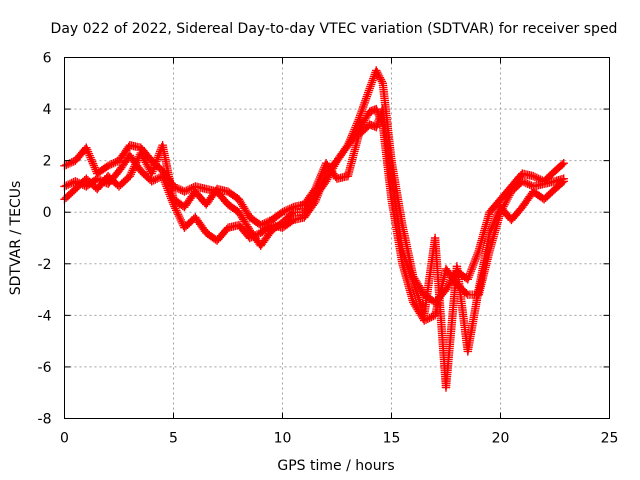 The width and height of the screenshot is (640, 480). I want to click on y-tick-label: -2, so click(45, 265).